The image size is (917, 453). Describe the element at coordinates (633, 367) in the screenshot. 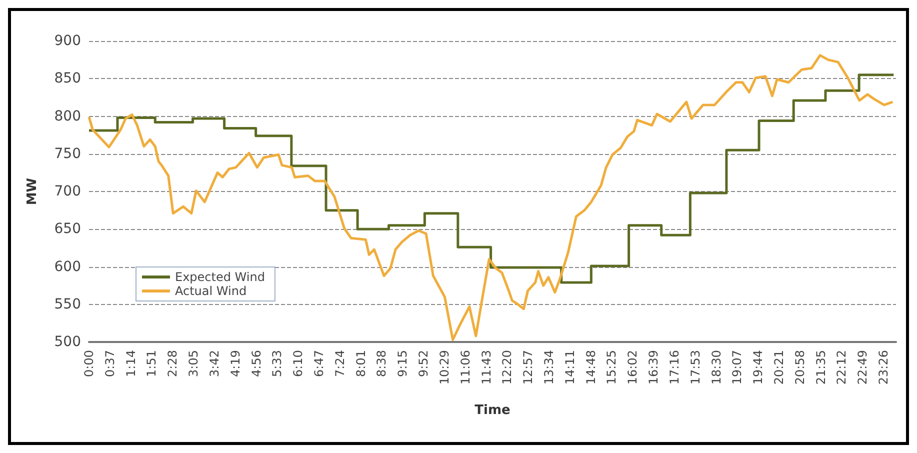

I see `x-tick-label: 16:02` at that location.